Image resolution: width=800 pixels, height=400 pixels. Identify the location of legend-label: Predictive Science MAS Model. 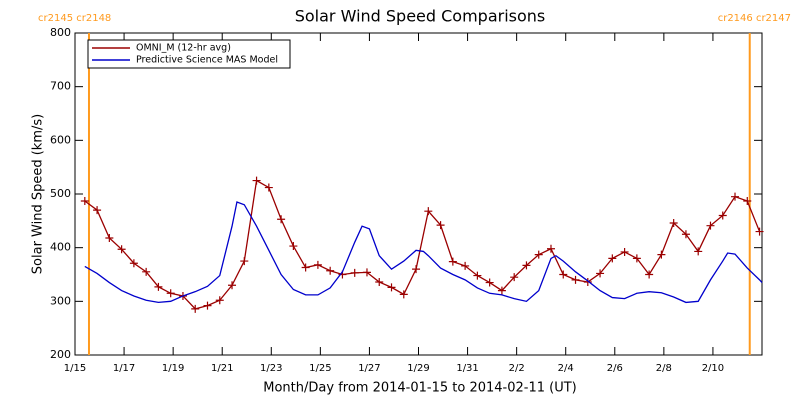
(207, 60).